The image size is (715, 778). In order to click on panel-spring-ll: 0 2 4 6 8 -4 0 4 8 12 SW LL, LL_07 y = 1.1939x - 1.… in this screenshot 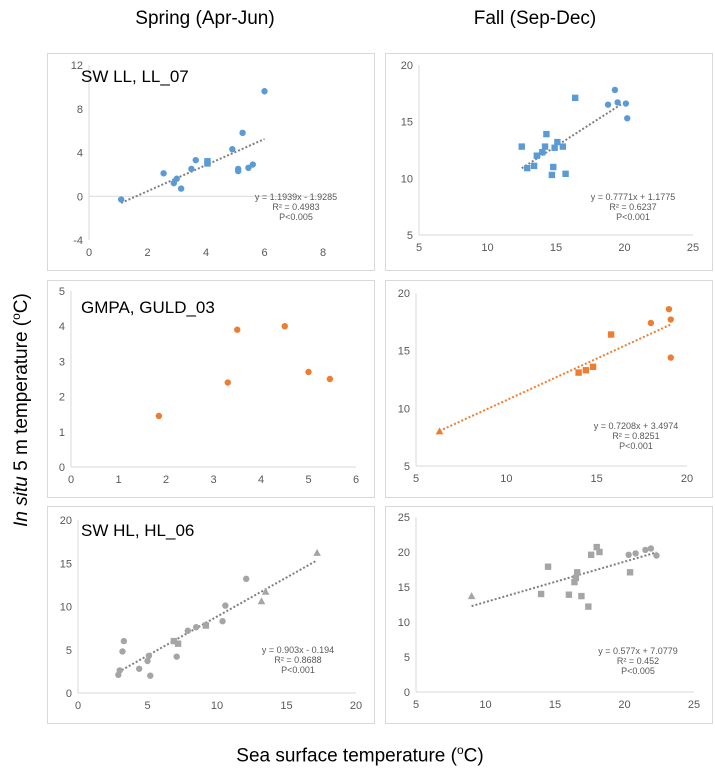, I will do `click(211, 162)`.